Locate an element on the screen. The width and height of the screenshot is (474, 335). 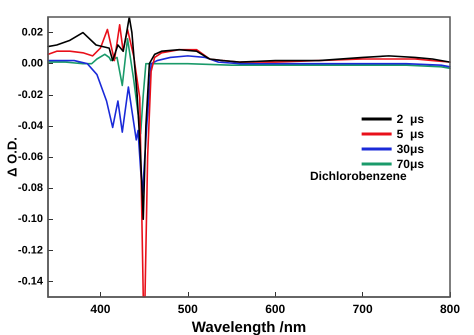
x-axis-title: Wavelength /nm is located at coordinates (249, 326).